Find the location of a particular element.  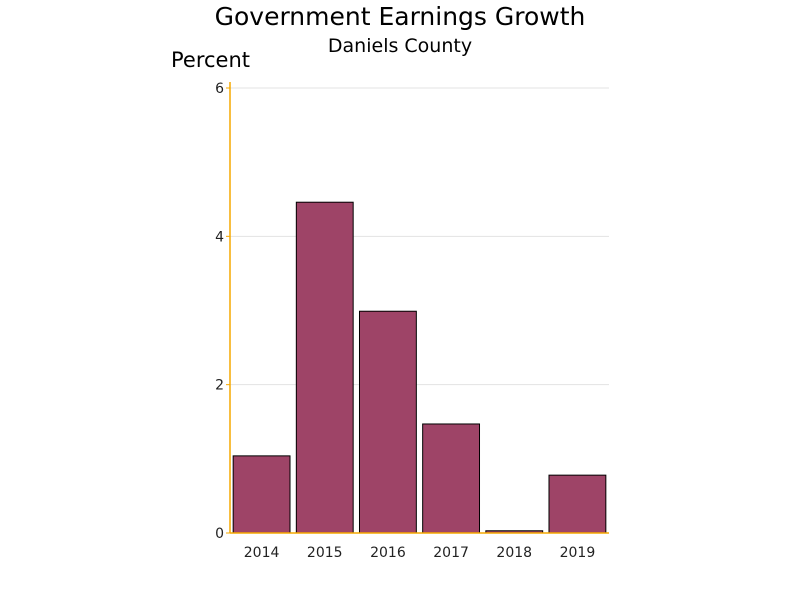

y-tick-label: 2 is located at coordinates (219, 386).